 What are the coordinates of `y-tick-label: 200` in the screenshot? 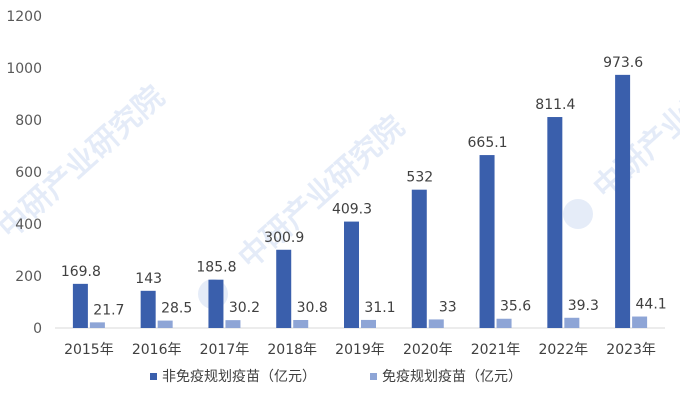 It's located at (28, 277).